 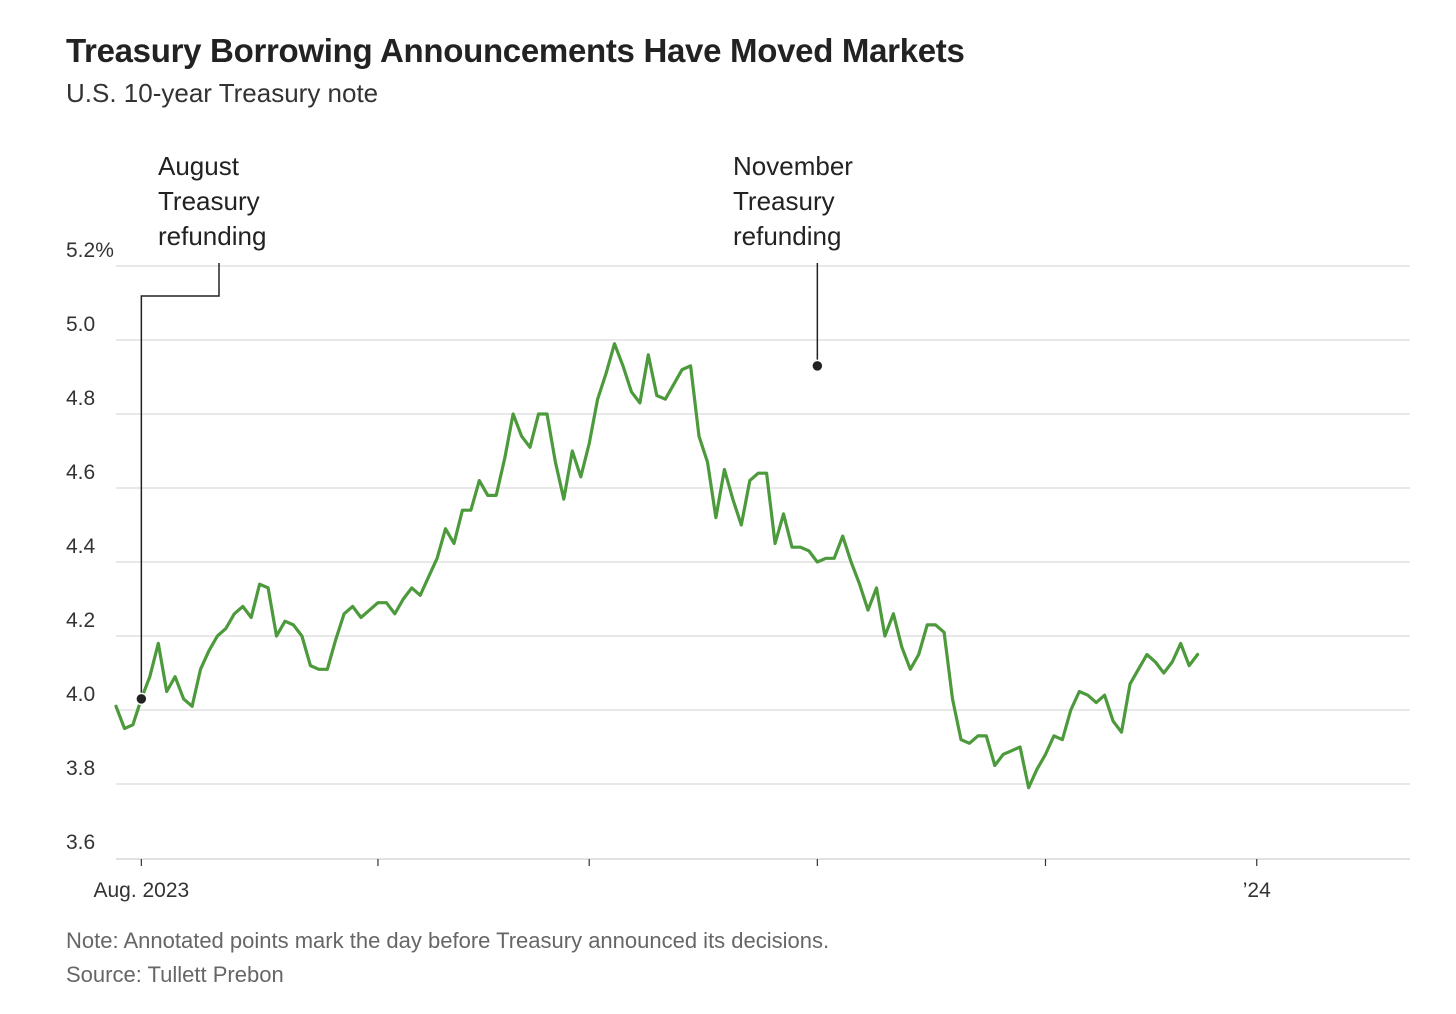 What do you see at coordinates (80, 768) in the screenshot?
I see `y-tick-label: 3.8` at bounding box center [80, 768].